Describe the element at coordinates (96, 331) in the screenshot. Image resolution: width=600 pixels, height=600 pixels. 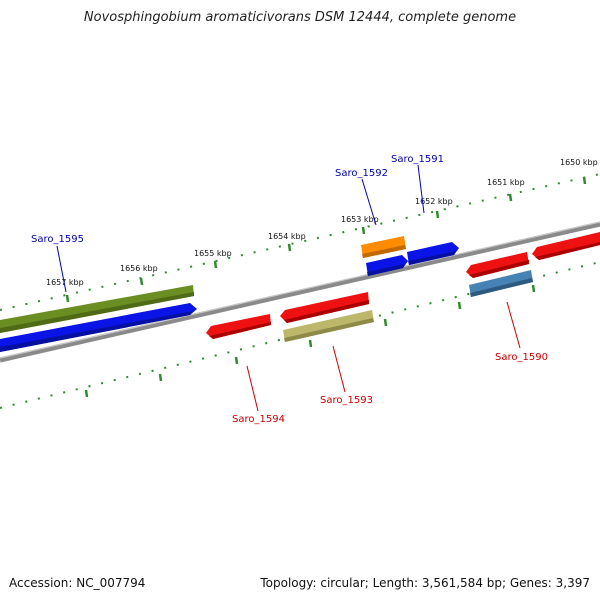
I see `gene-blue-long-shade` at that location.